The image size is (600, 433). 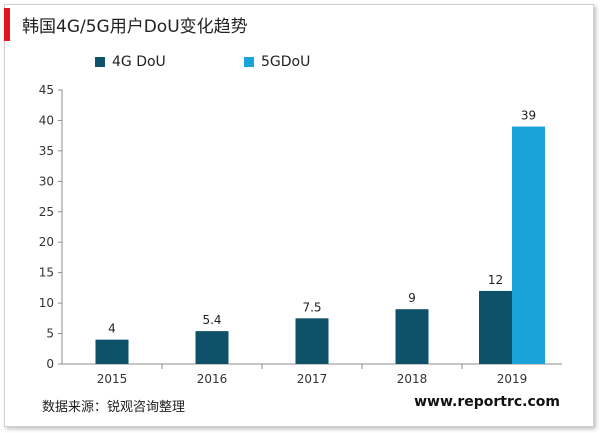 I want to click on legend-swatch-5g, so click(x=249, y=62).